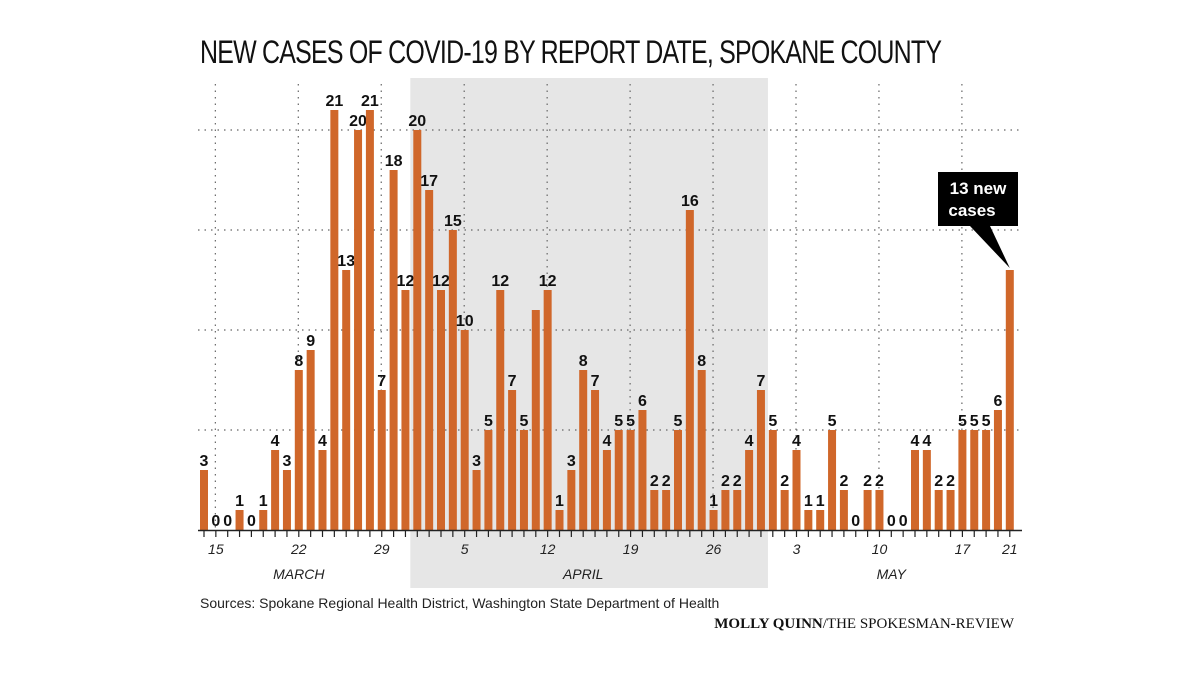 This screenshot has height=674, width=1200. Describe the element at coordinates (971, 210) in the screenshot. I see `callout-text-line2: cases` at that location.